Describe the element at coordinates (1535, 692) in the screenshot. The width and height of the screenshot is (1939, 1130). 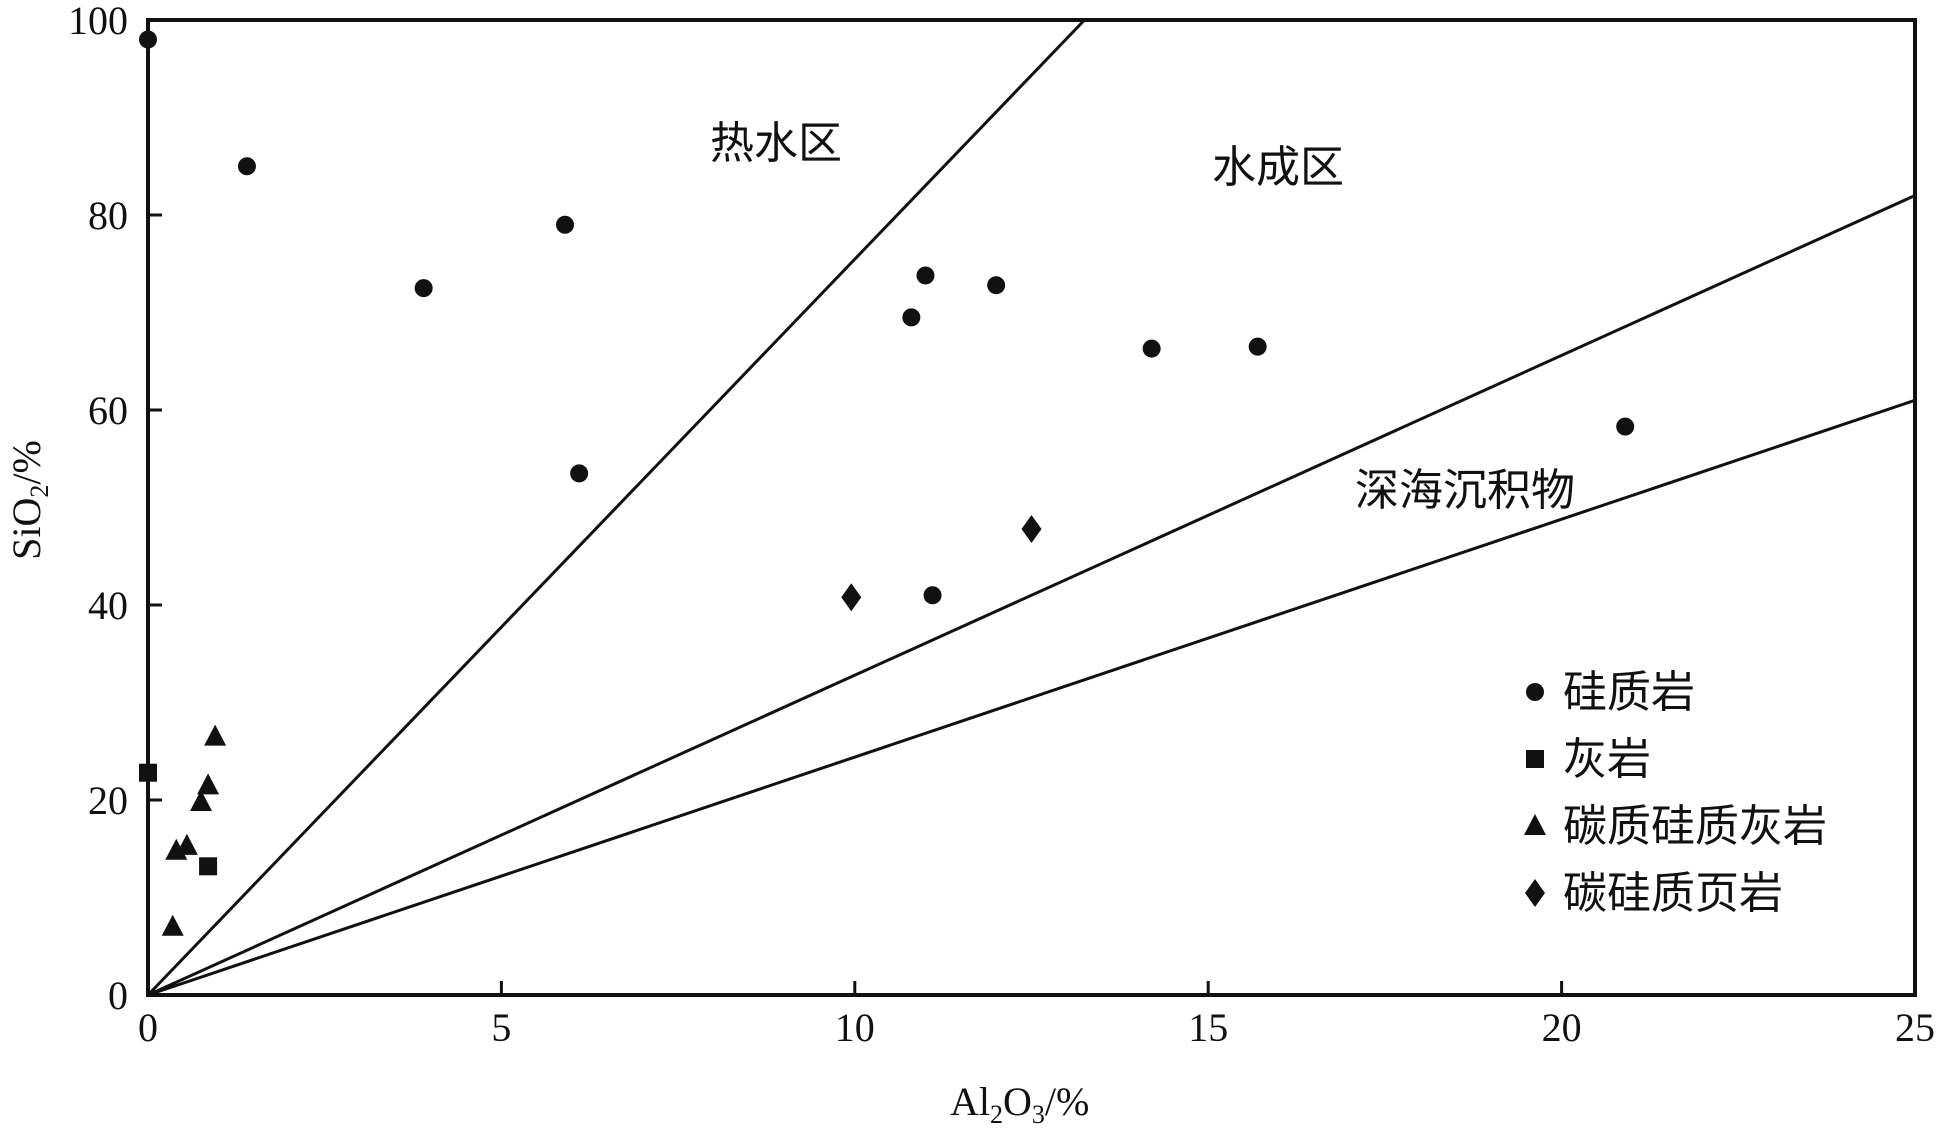
I see `legend-marker-circle` at that location.